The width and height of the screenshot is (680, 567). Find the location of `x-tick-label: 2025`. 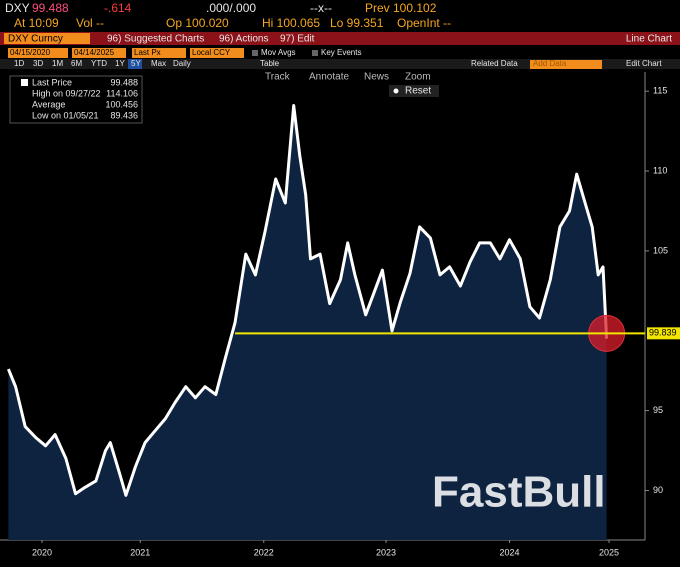

x-tick-label: 2025 is located at coordinates (609, 552).